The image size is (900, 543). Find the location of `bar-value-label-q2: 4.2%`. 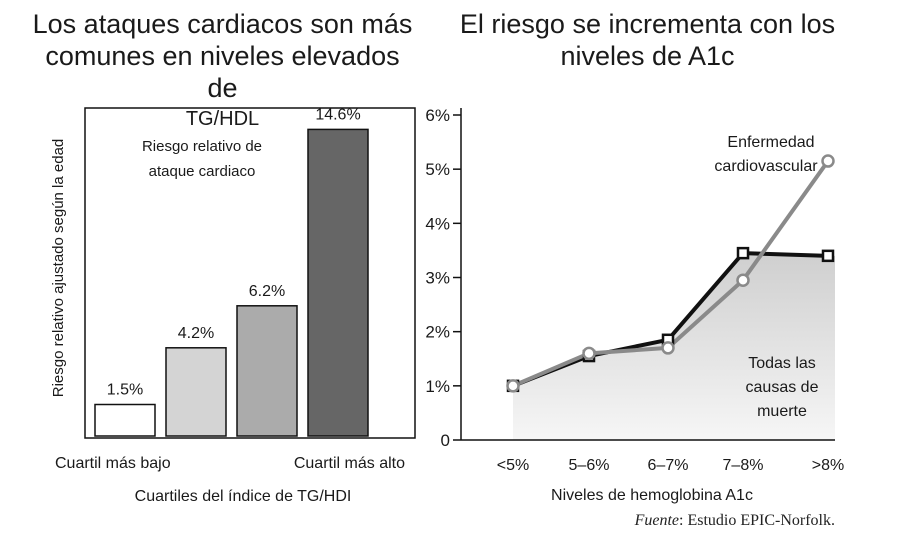

bar-value-label-q2: 4.2% is located at coordinates (196, 333).